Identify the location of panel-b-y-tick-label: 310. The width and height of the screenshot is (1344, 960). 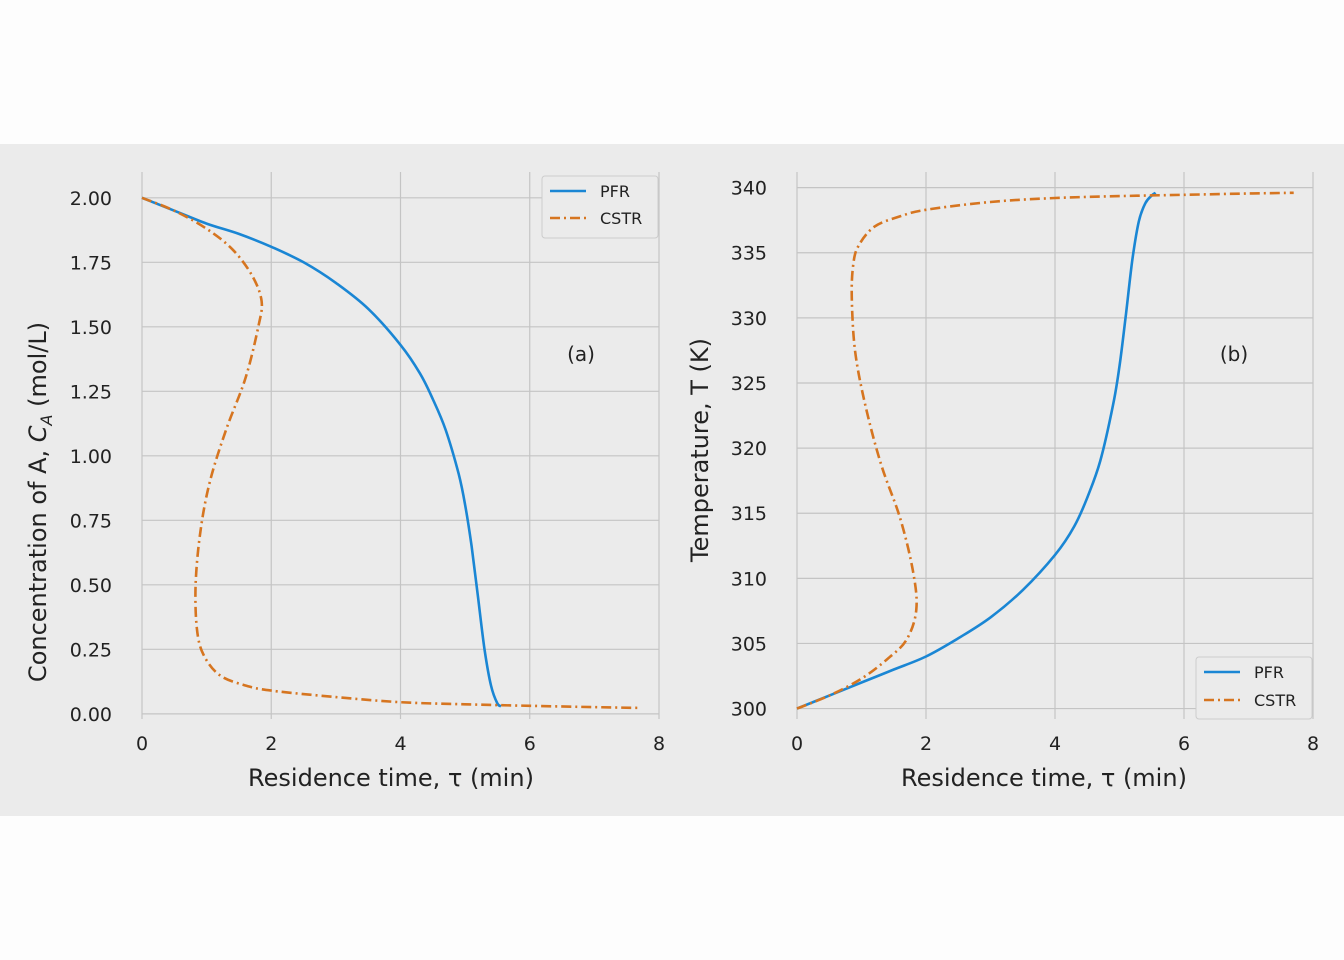
(749, 579).